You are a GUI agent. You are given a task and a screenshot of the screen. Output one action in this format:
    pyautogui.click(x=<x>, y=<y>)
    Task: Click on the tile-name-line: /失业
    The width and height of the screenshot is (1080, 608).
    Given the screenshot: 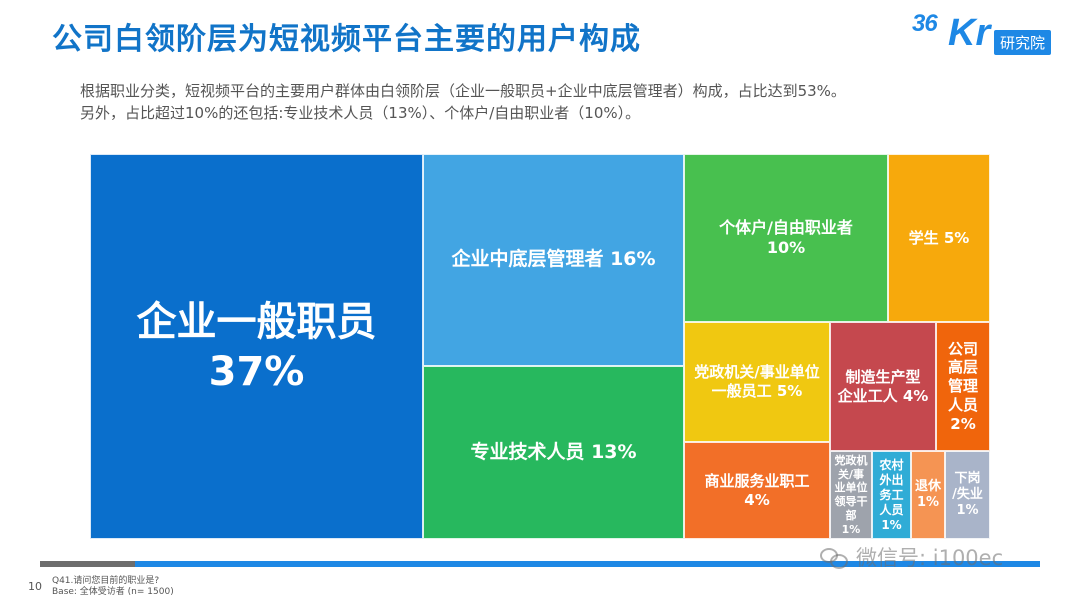 What is the action you would take?
    pyautogui.click(x=967, y=494)
    